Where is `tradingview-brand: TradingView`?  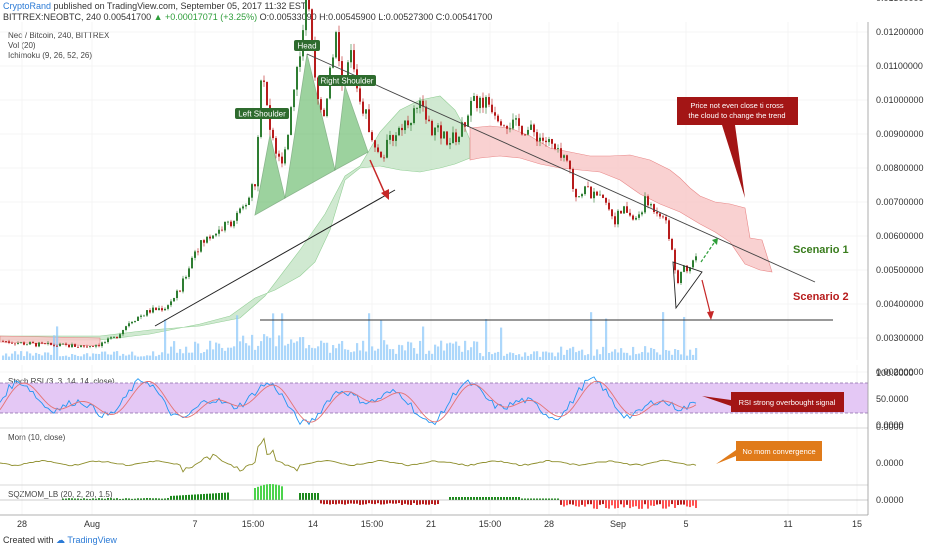 tradingview-brand: TradingView is located at coordinates (92, 540).